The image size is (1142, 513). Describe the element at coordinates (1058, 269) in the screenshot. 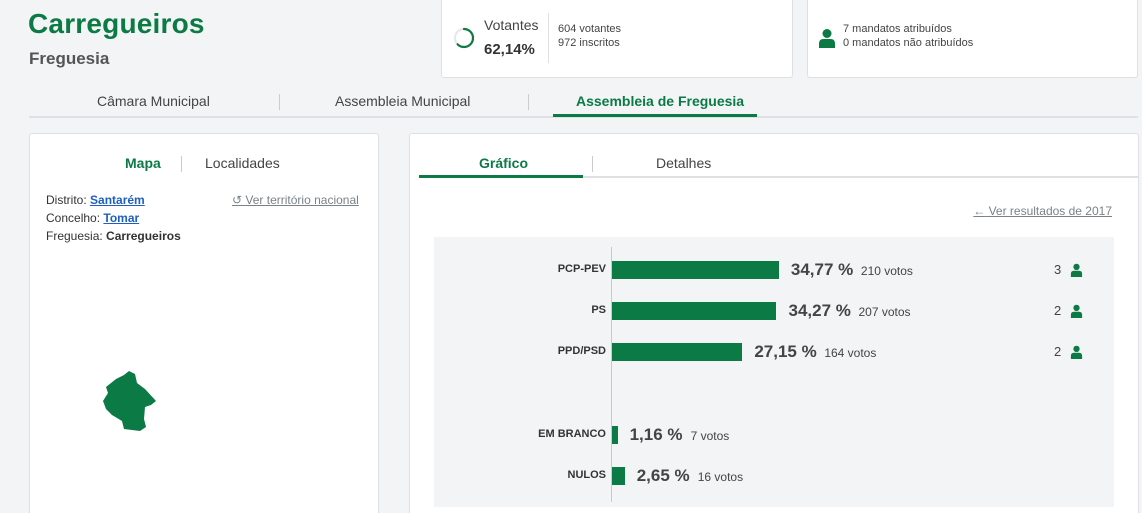

I see `bar-mandates: 3` at that location.